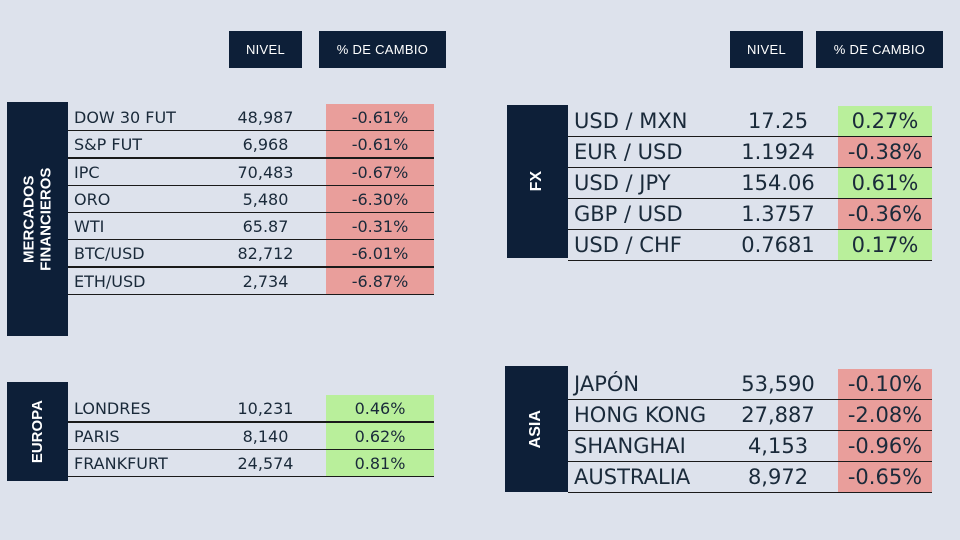 This screenshot has width=960, height=540. What do you see at coordinates (87, 172) in the screenshot?
I see `mercados-row-name: IPC` at bounding box center [87, 172].